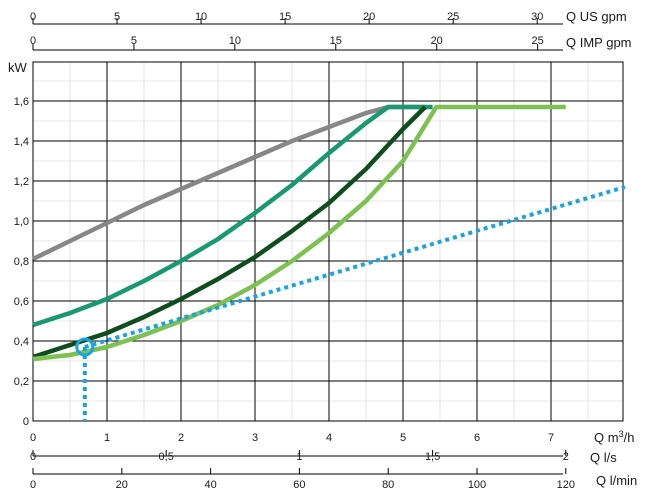 The image size is (645, 493). Describe the element at coordinates (18, 67) in the screenshot. I see `y-axis-title: kW` at that location.